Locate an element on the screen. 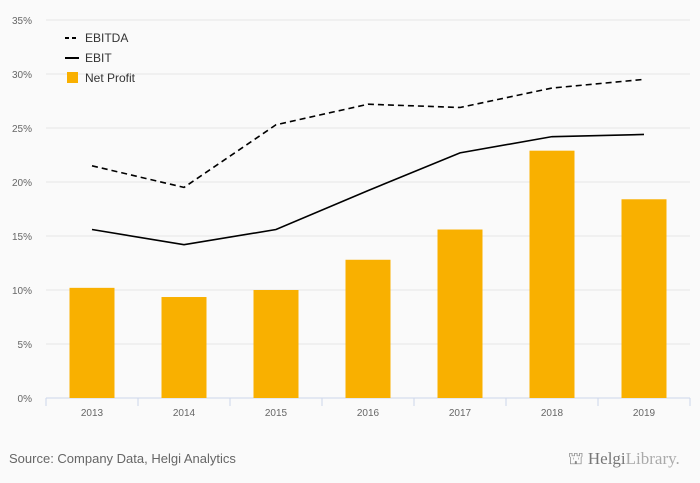  x-tick-label: 2017 is located at coordinates (460, 413).